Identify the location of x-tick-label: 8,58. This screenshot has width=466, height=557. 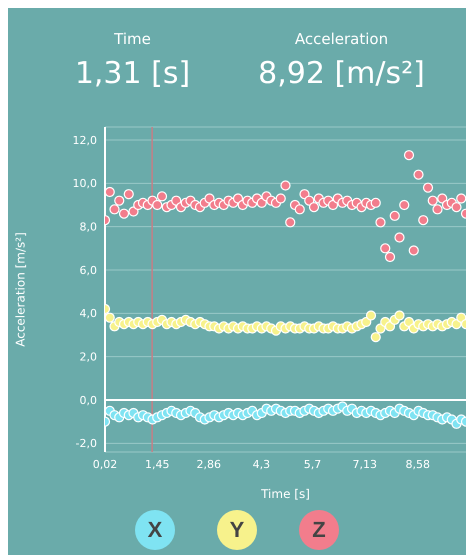
(418, 464).